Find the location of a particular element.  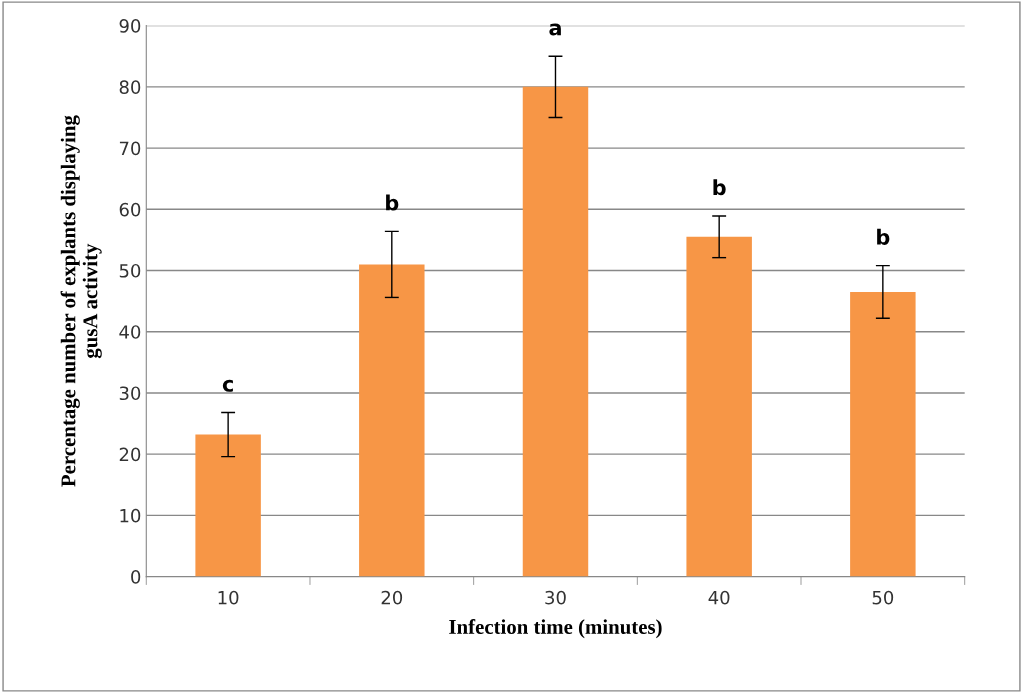

y-tick-label: 60 is located at coordinates (130, 209).